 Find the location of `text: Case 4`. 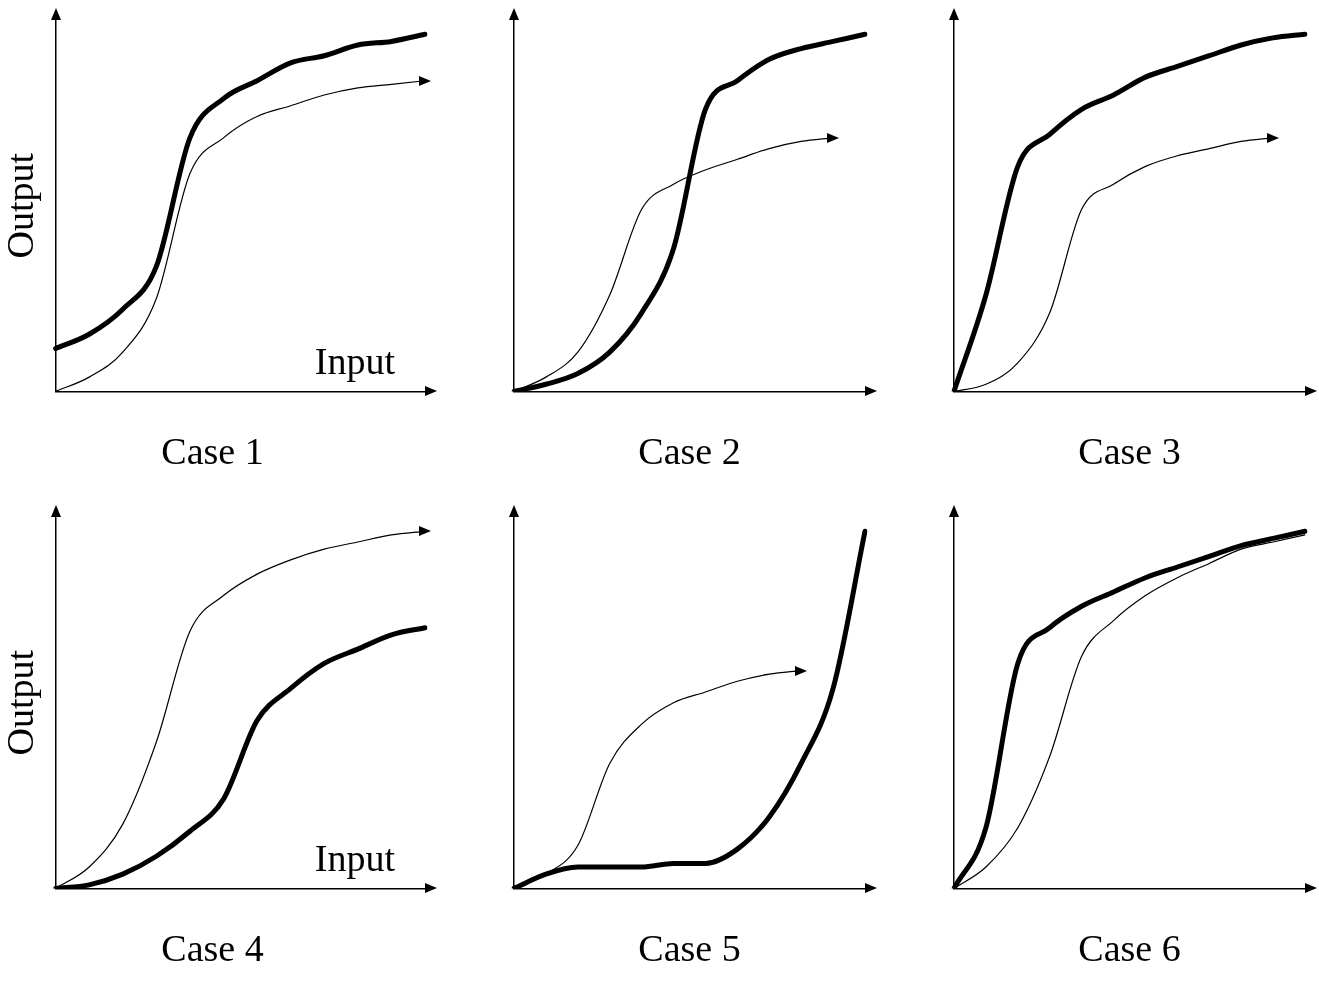

text: Case 4 is located at coordinates (212, 948).